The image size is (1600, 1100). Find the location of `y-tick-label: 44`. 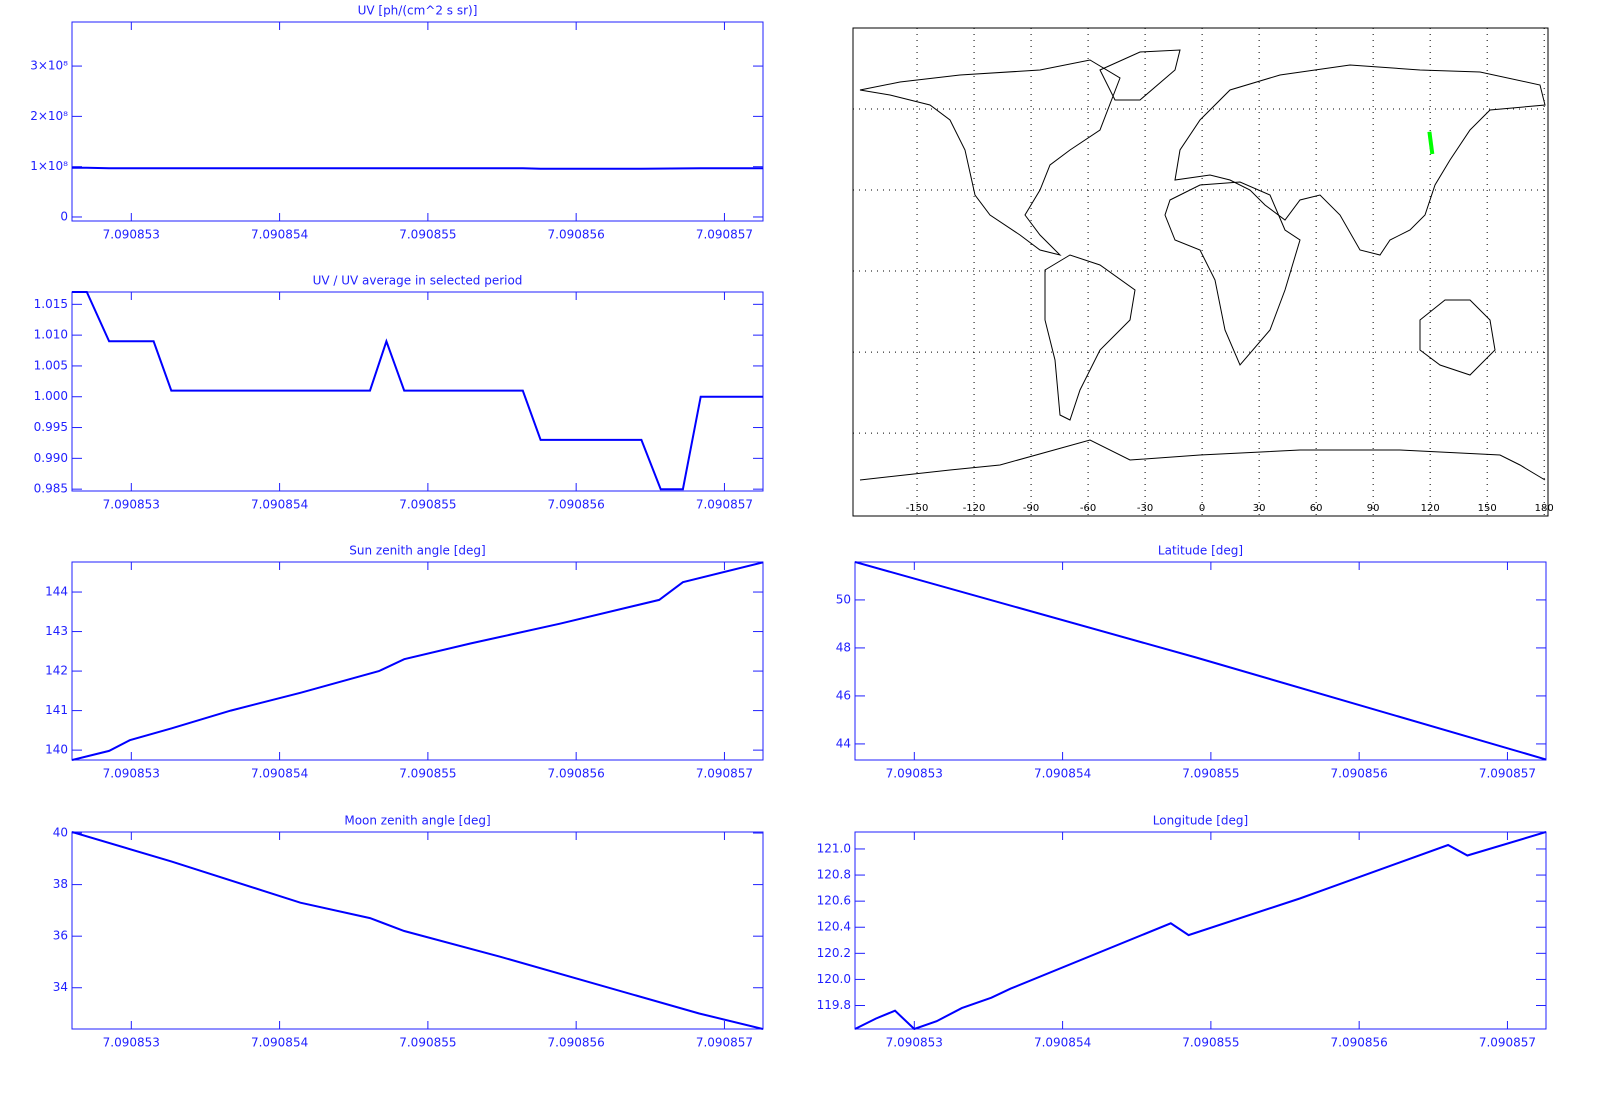

y-tick-label: 44 is located at coordinates (843, 743).